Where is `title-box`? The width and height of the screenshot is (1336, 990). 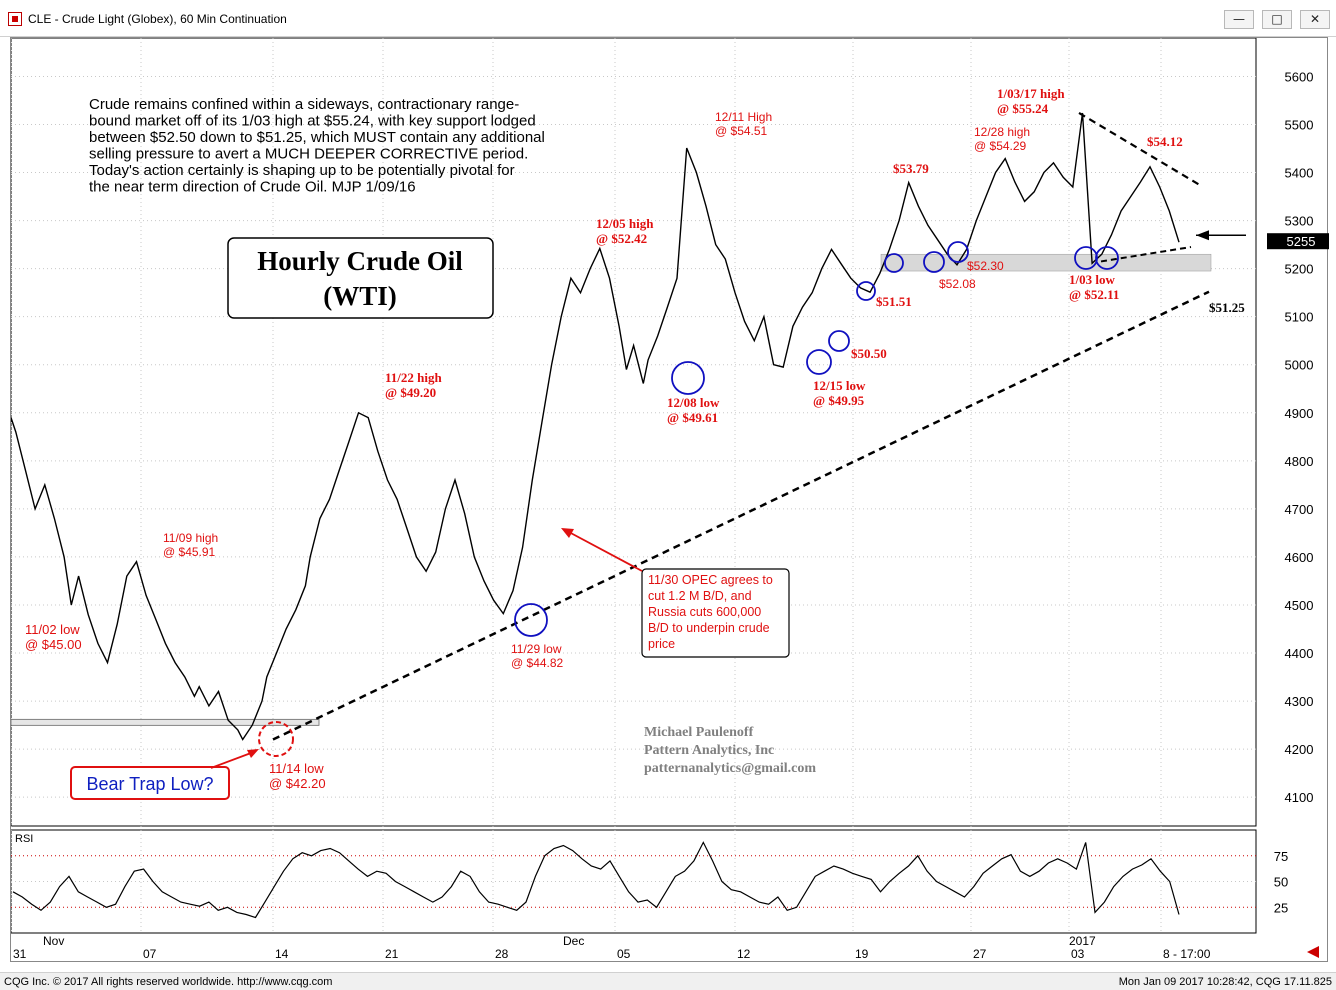
title-box is located at coordinates (360, 278).